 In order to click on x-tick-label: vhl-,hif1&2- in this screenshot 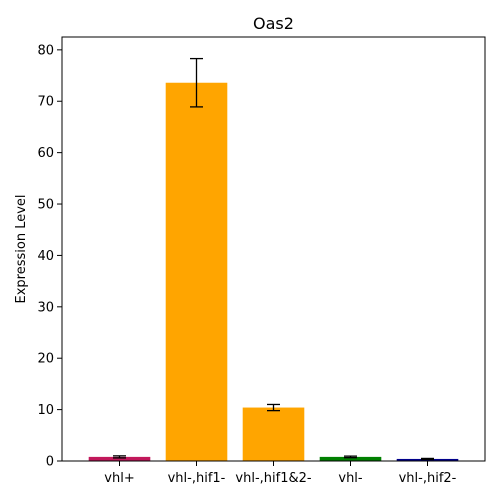, I will do `click(273, 478)`.